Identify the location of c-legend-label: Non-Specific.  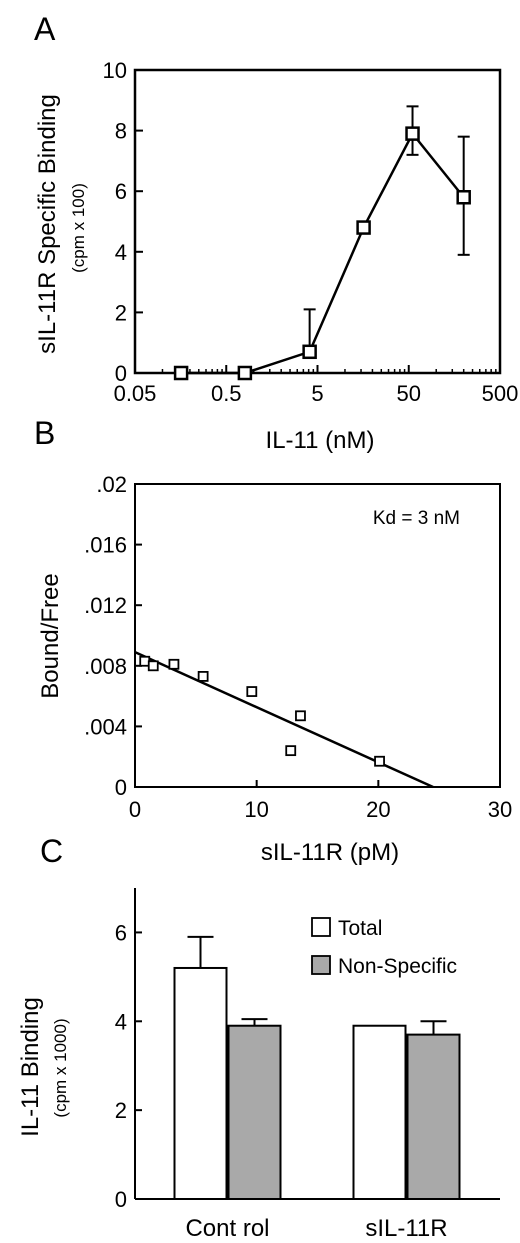
(397, 966).